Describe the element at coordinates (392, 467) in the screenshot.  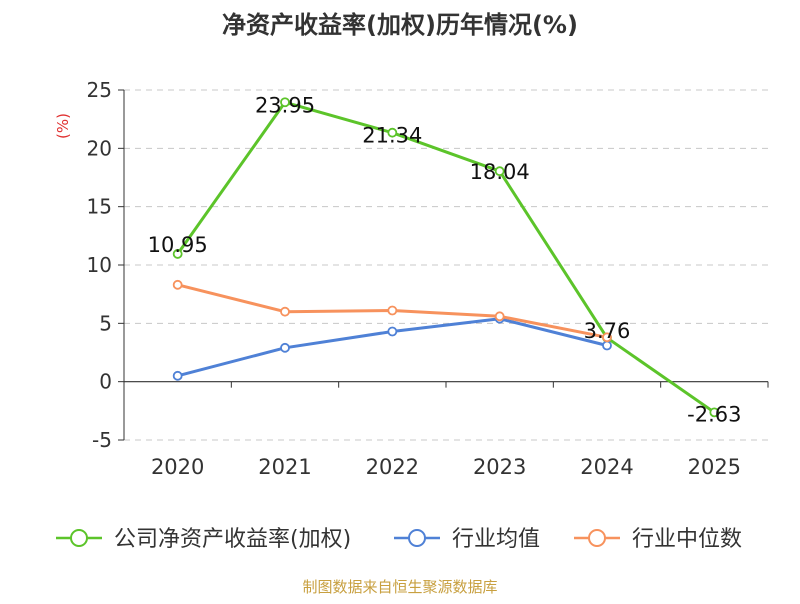
I see `x-tick-label-2: 2022` at that location.